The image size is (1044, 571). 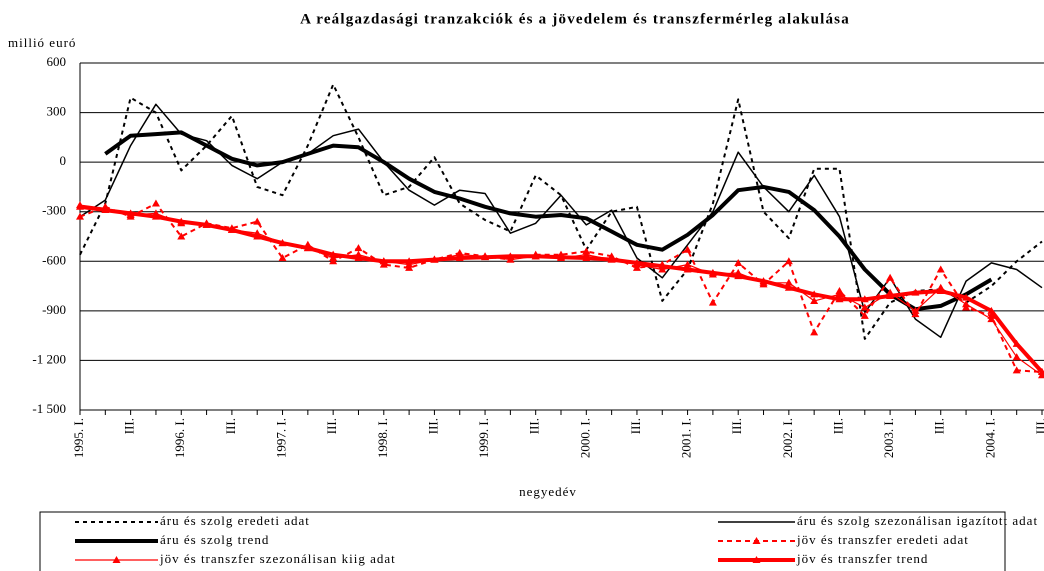 I want to click on y-tick-label: 600, so click(x=57, y=61).